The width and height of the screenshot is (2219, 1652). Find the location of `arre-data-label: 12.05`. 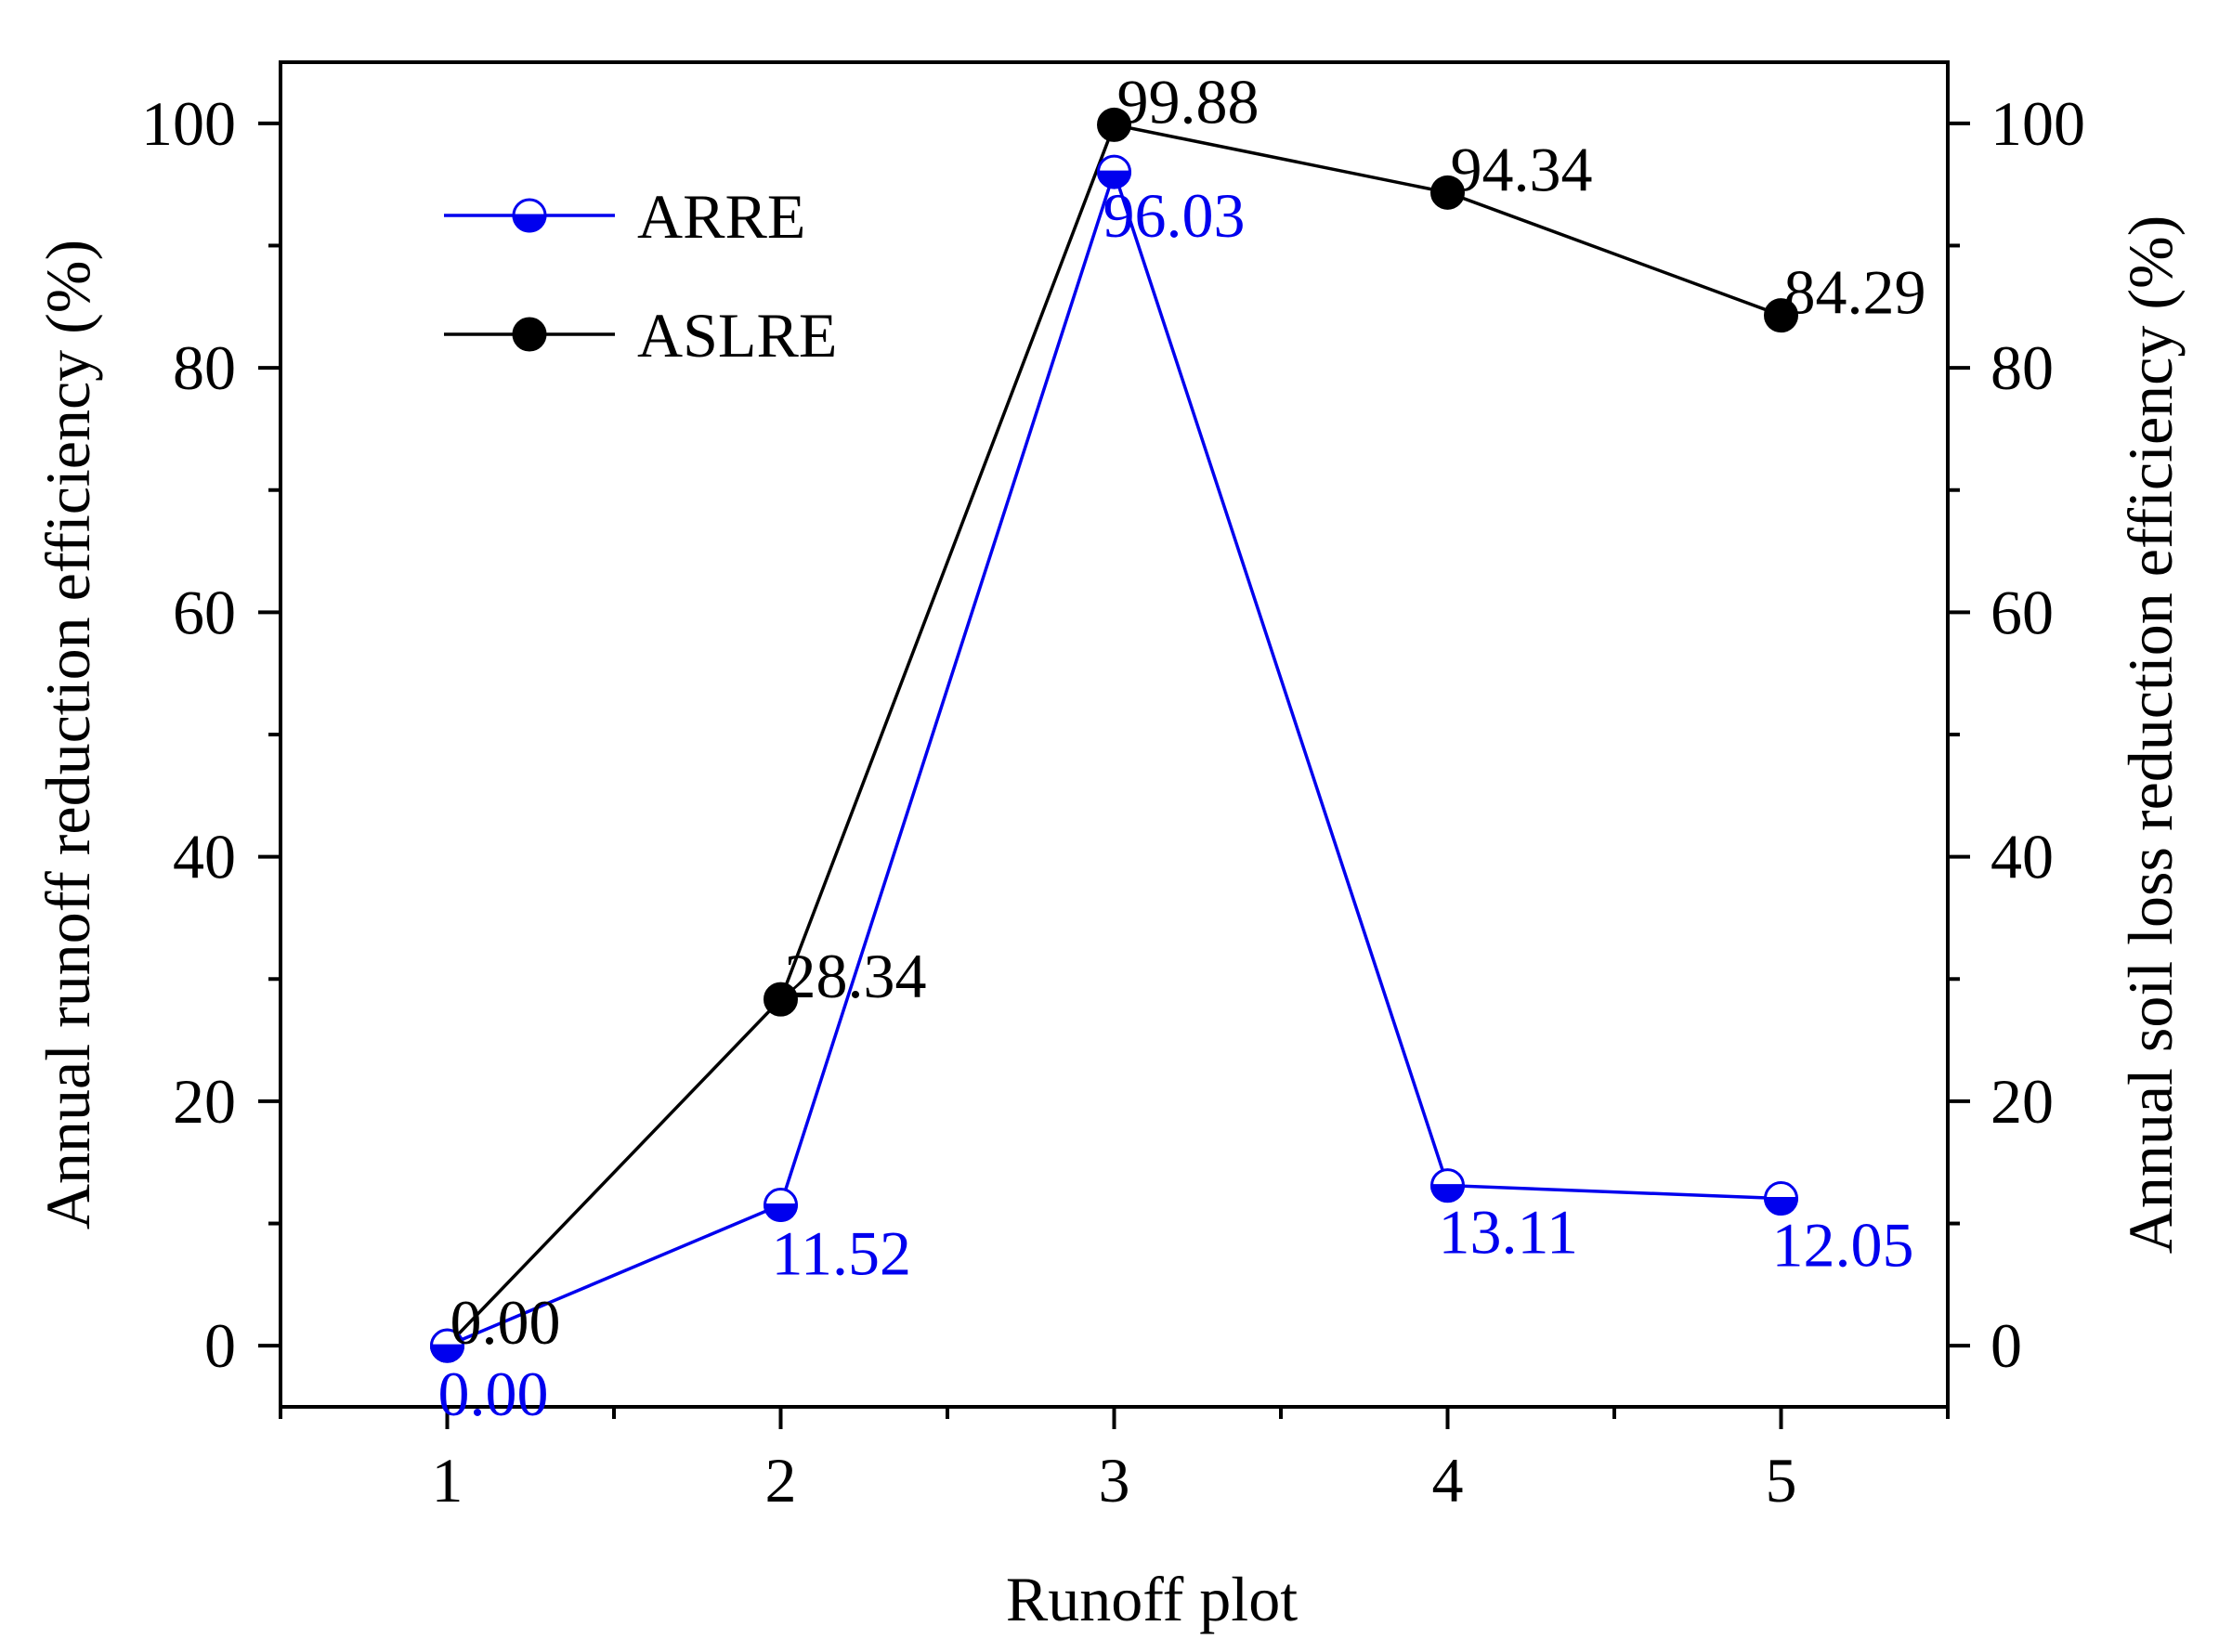

arre-data-label: 12.05 is located at coordinates (1843, 1246).